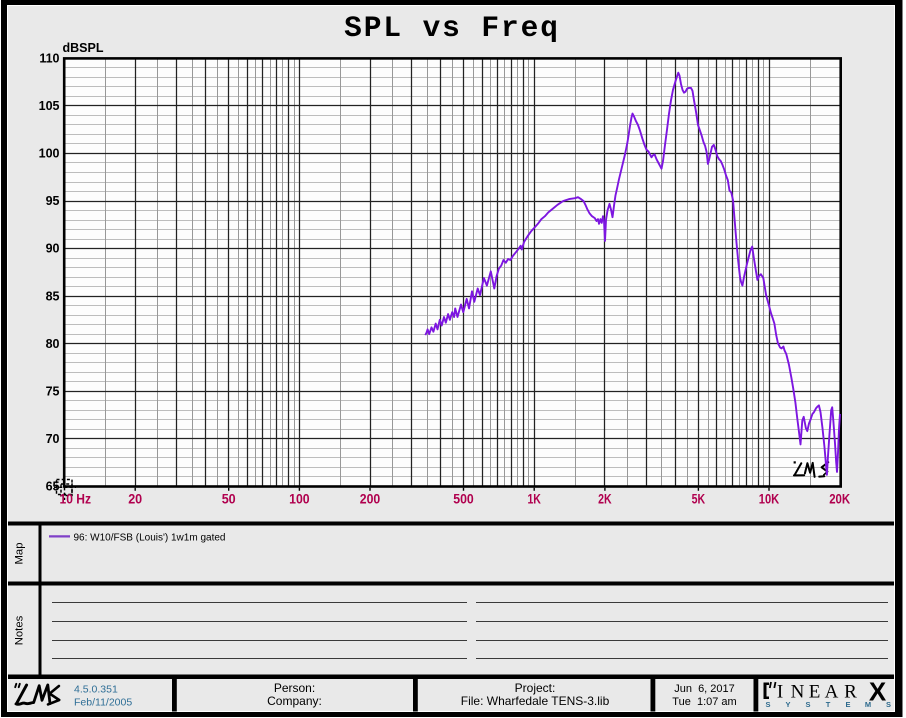 Image resolution: width=906 pixels, height=718 pixels. I want to click on svg-text: Map, so click(20, 554).